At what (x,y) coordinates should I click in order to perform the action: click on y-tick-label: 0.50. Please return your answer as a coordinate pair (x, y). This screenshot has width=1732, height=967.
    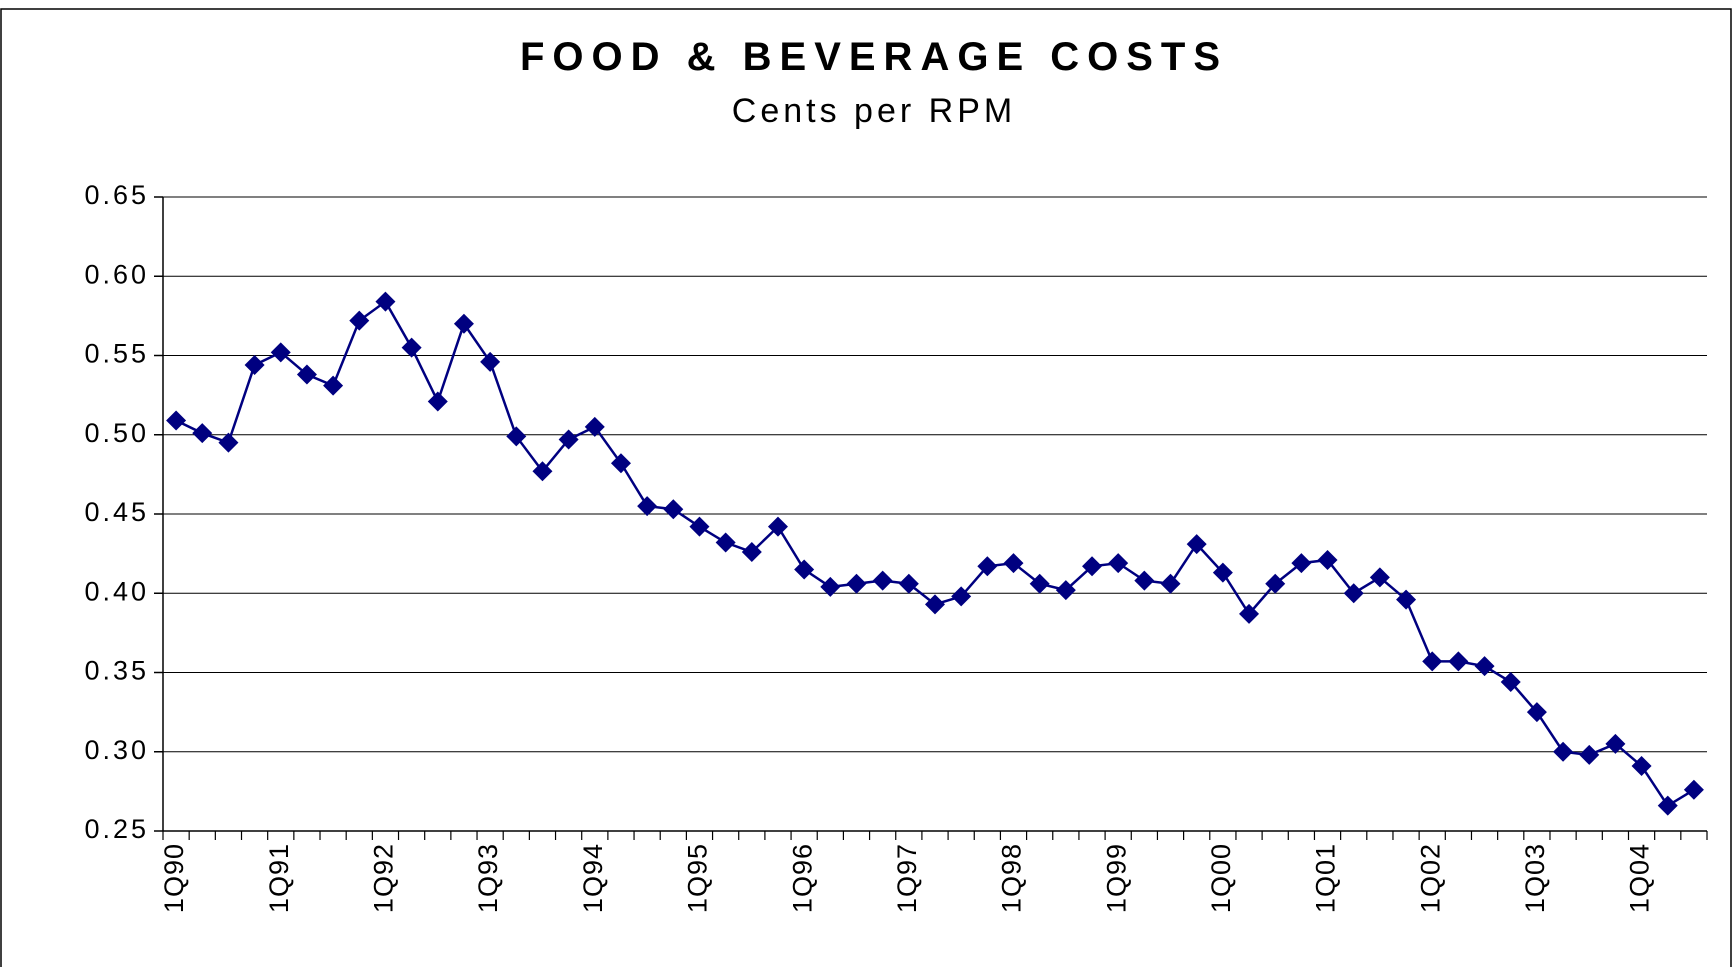
    Looking at the image, I should click on (116, 433).